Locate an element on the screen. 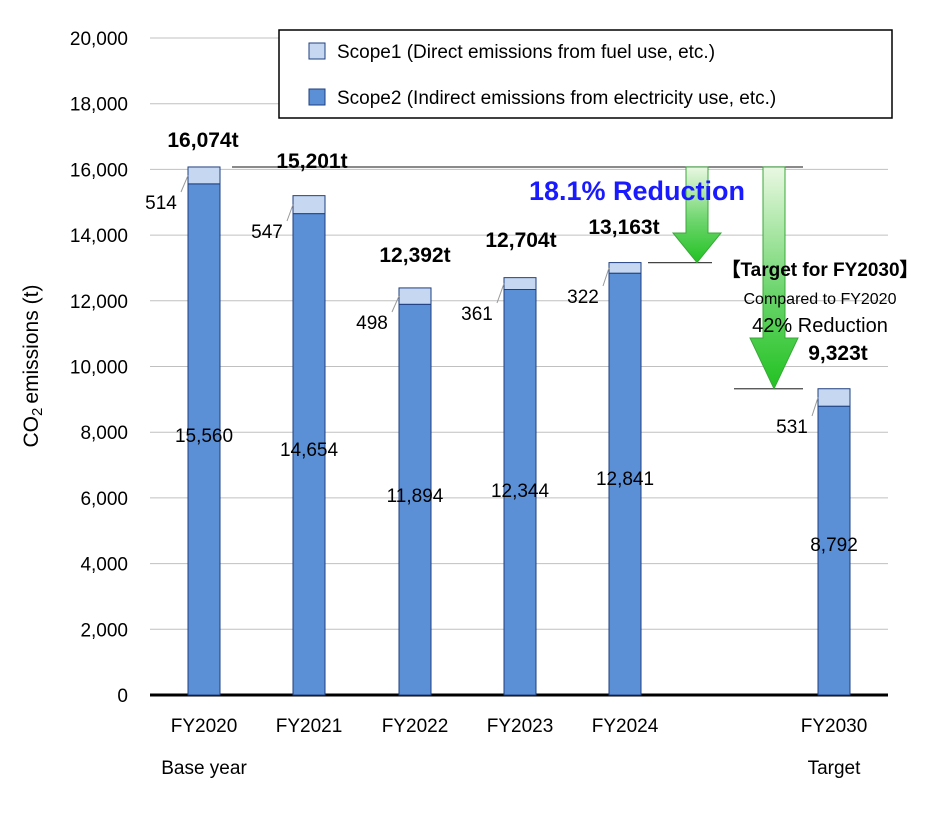 Image resolution: width=945 pixels, height=814 pixels. y-tick-label: 16,000 is located at coordinates (99, 170).